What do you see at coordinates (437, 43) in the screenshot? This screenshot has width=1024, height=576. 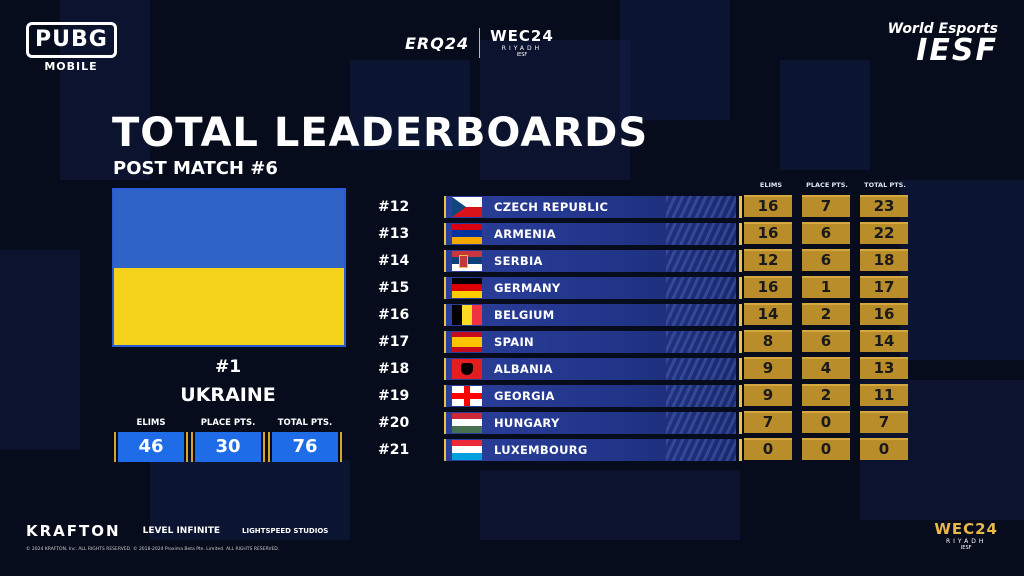 I see `erq24-logo: ERQ24` at bounding box center [437, 43].